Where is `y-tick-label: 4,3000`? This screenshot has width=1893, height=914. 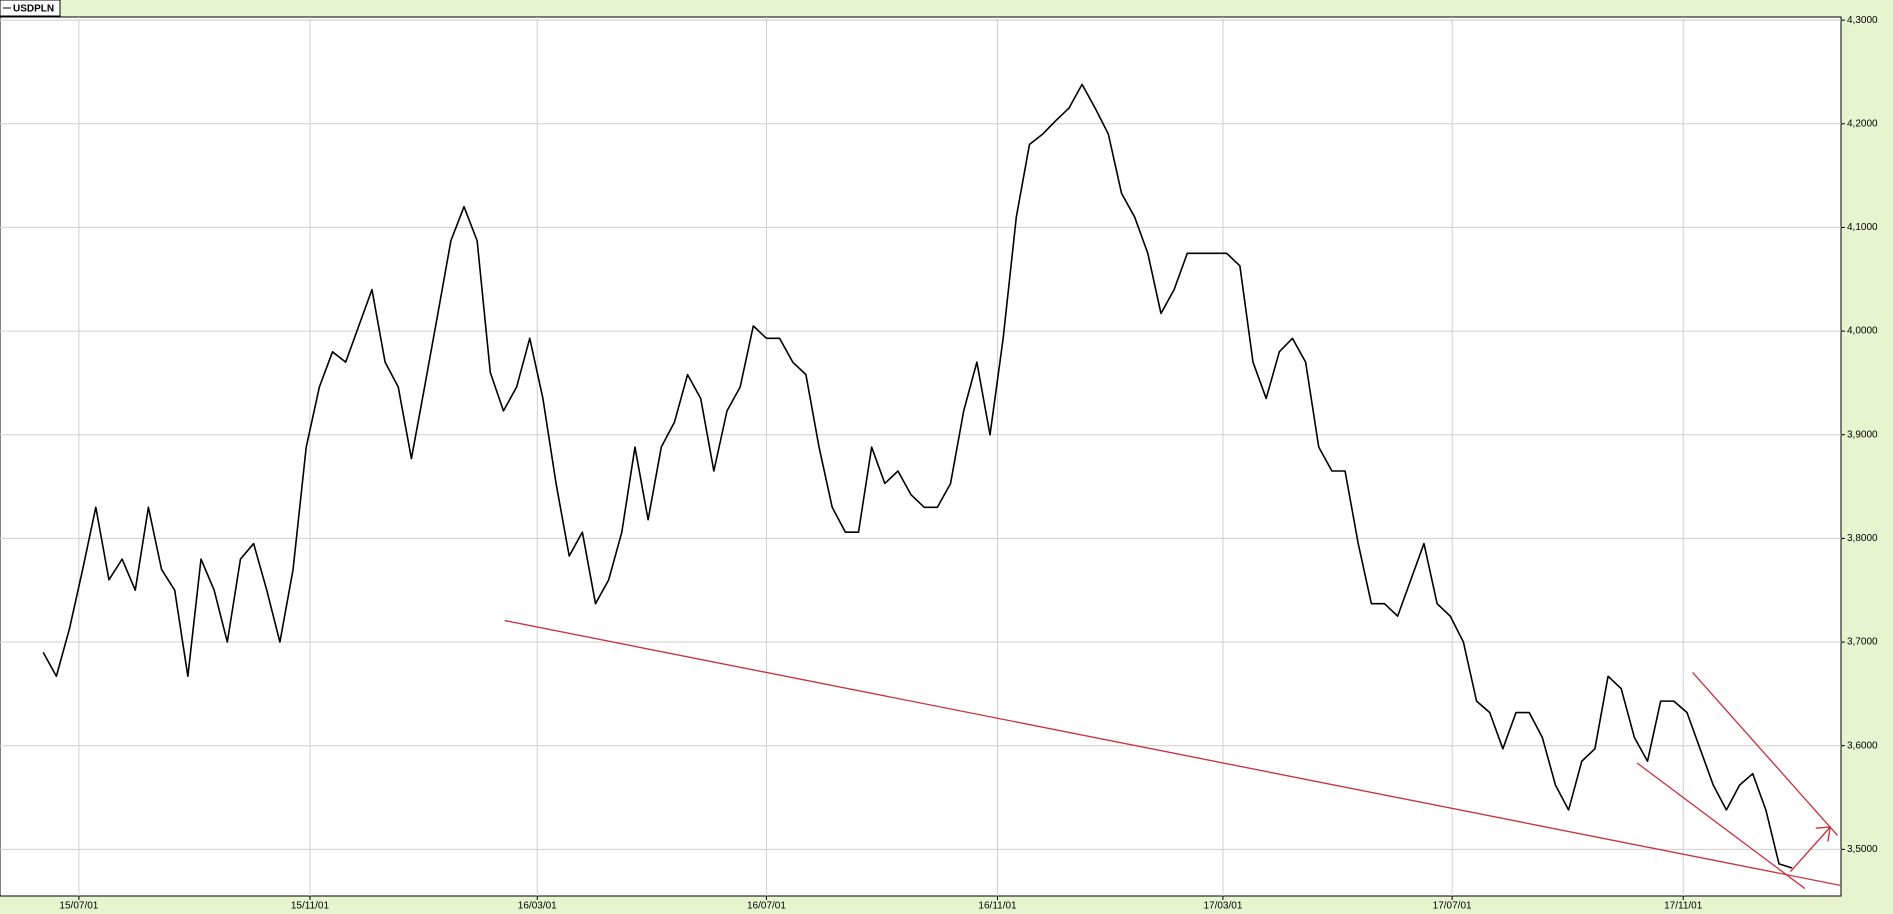 y-tick-label: 4,3000 is located at coordinates (1862, 20).